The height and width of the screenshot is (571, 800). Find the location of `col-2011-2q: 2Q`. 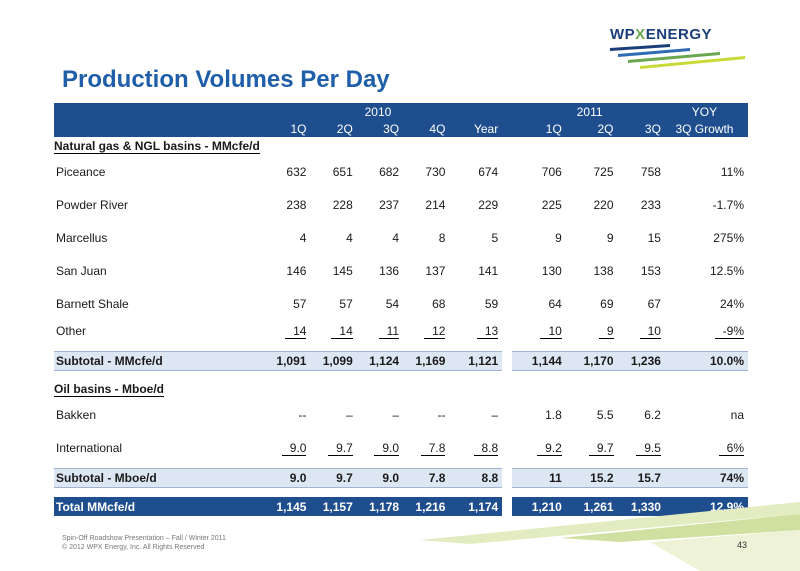

col-2011-2q: 2Q is located at coordinates (591, 128).